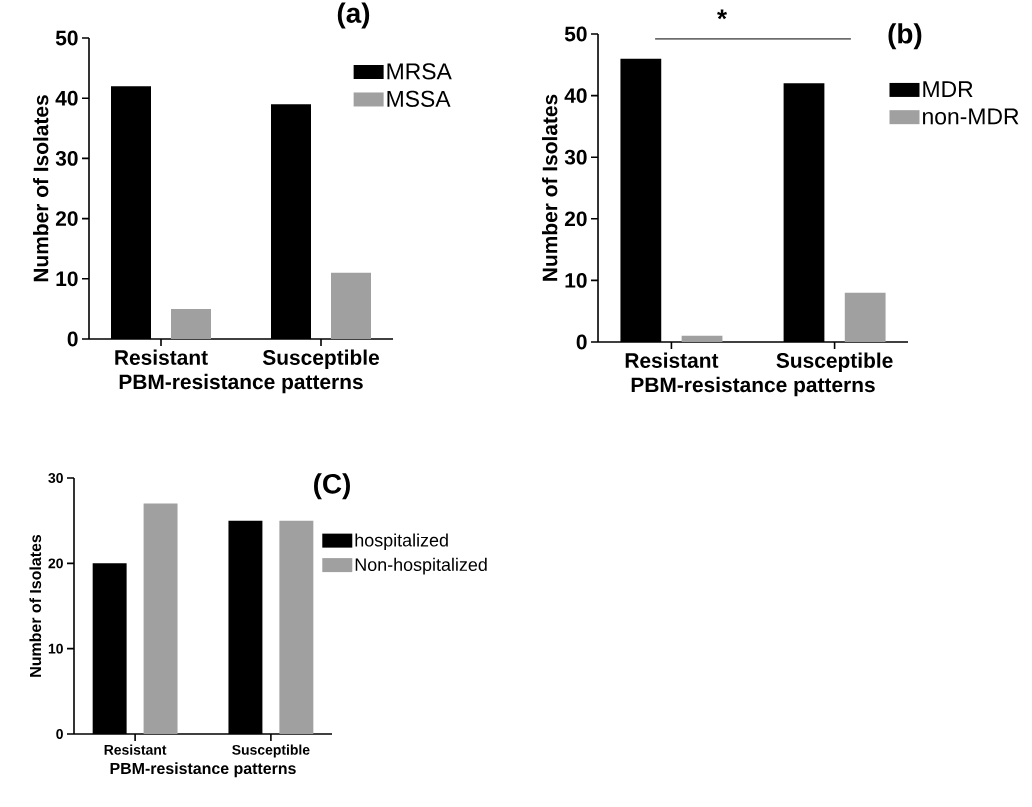  What do you see at coordinates (419, 71) in the screenshot?
I see `legend-label: MRSA` at bounding box center [419, 71].